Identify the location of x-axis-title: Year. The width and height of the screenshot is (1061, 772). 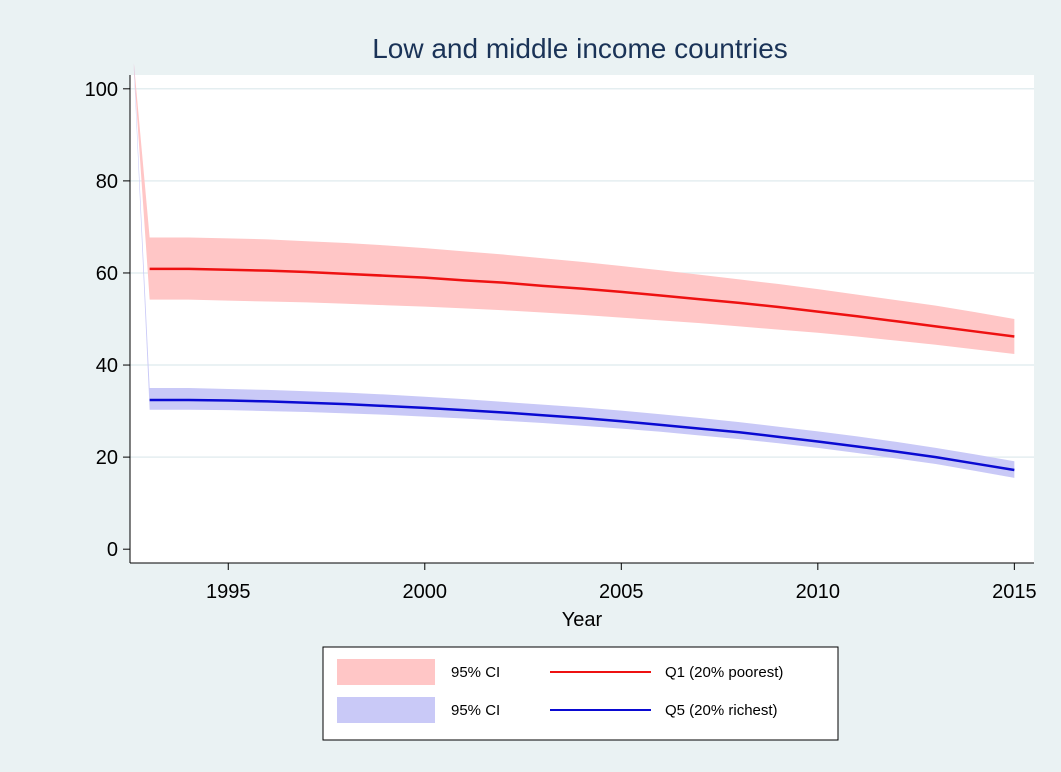
(582, 620).